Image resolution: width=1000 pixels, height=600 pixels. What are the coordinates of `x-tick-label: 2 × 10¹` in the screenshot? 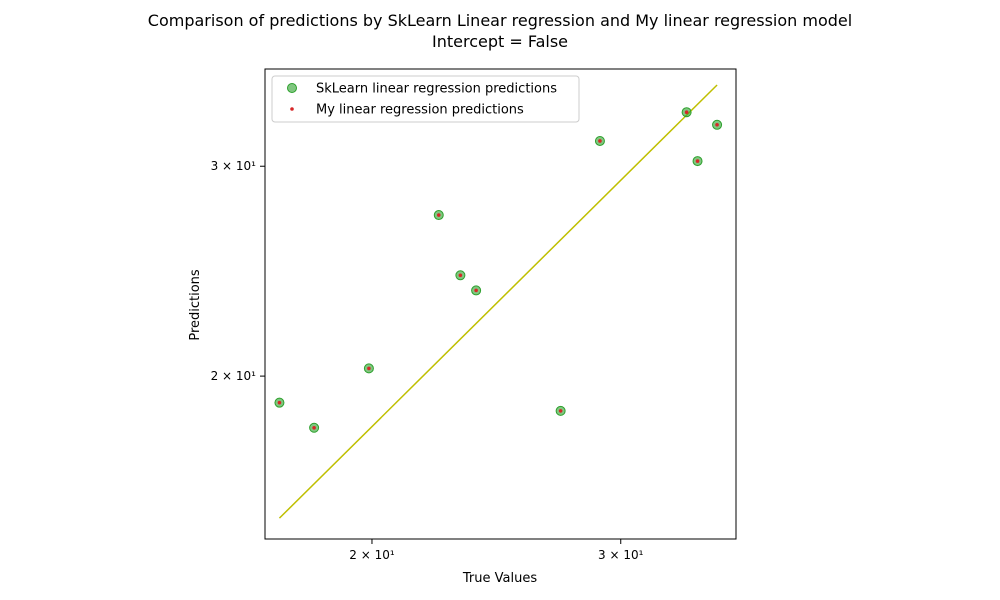 It's located at (372, 555).